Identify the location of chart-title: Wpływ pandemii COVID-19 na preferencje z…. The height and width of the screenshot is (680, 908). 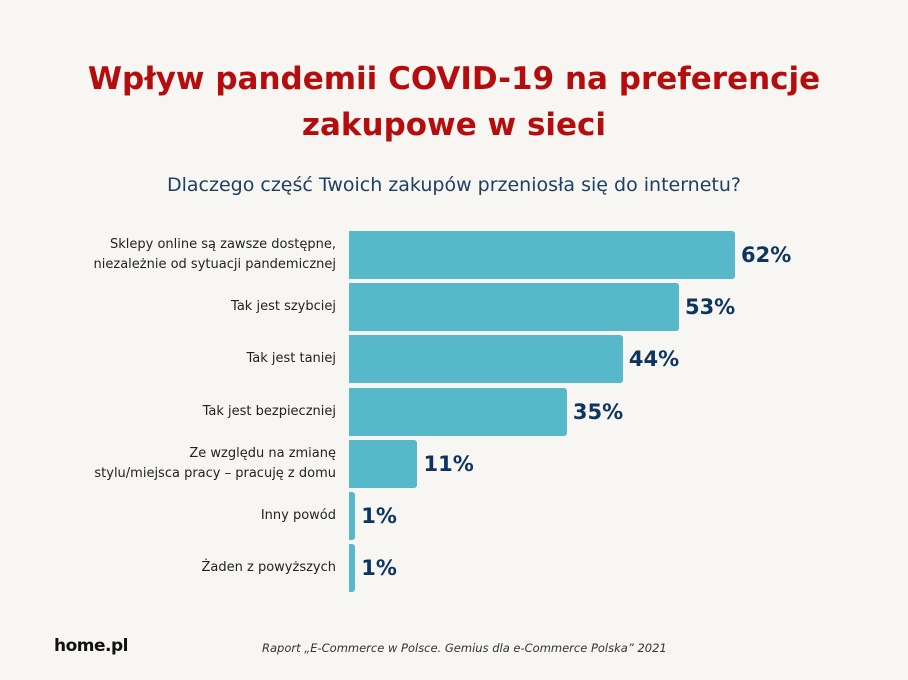
(454, 102).